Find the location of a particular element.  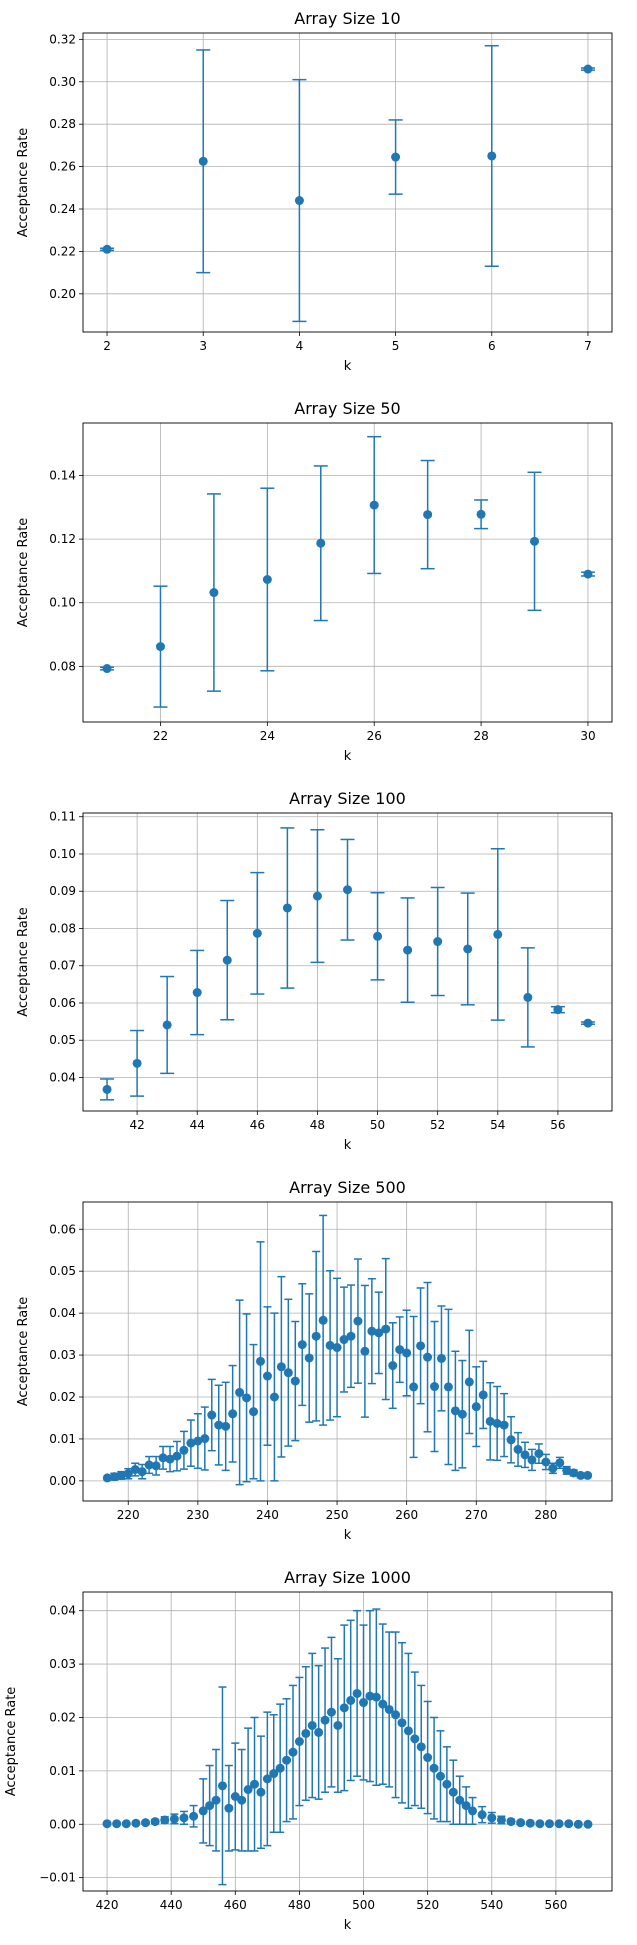

x-tick-label: 30 is located at coordinates (587, 736).